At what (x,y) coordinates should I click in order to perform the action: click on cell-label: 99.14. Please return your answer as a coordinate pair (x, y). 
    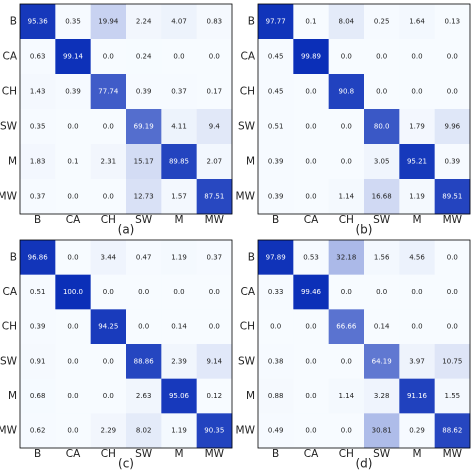
    Looking at the image, I should click on (73, 57).